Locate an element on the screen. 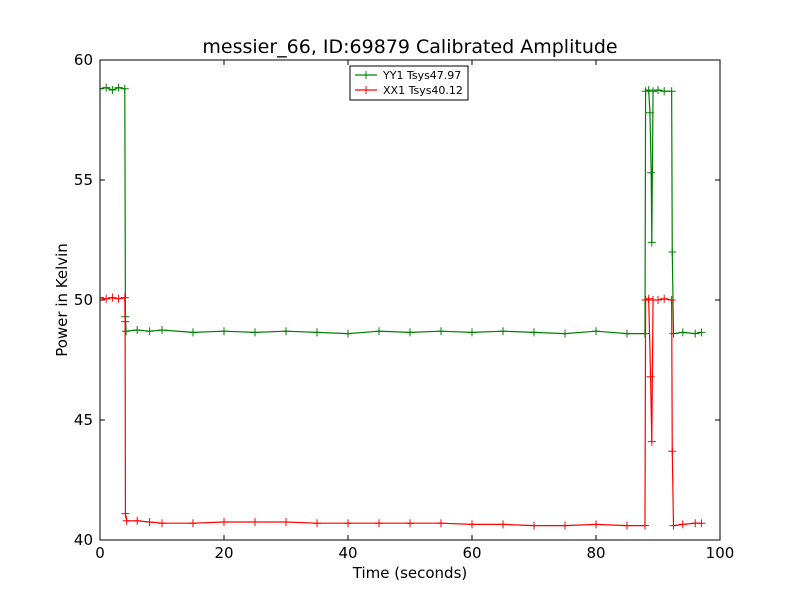  x-tick-label: 20 is located at coordinates (223, 553).